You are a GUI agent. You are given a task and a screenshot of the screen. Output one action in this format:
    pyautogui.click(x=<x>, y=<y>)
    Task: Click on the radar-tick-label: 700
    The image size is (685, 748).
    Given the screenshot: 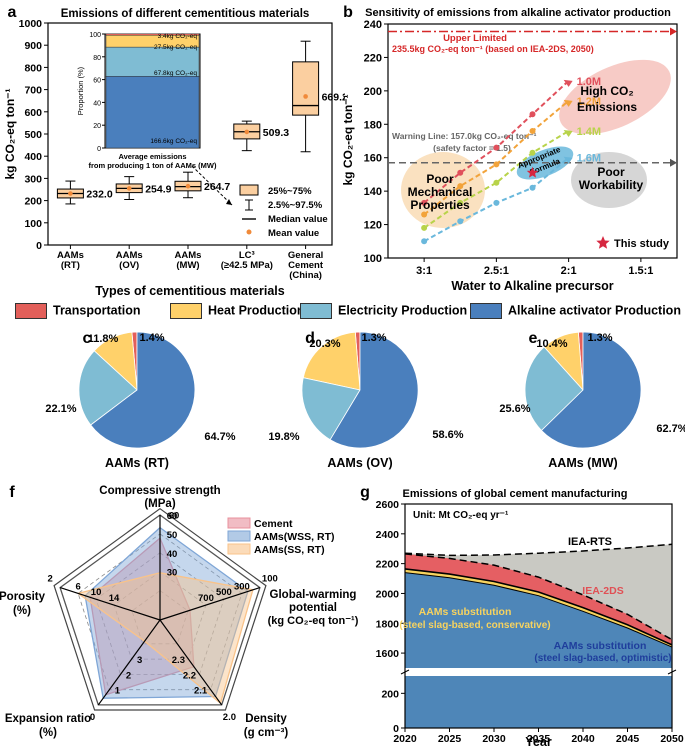 What is the action you would take?
    pyautogui.click(x=206, y=598)
    